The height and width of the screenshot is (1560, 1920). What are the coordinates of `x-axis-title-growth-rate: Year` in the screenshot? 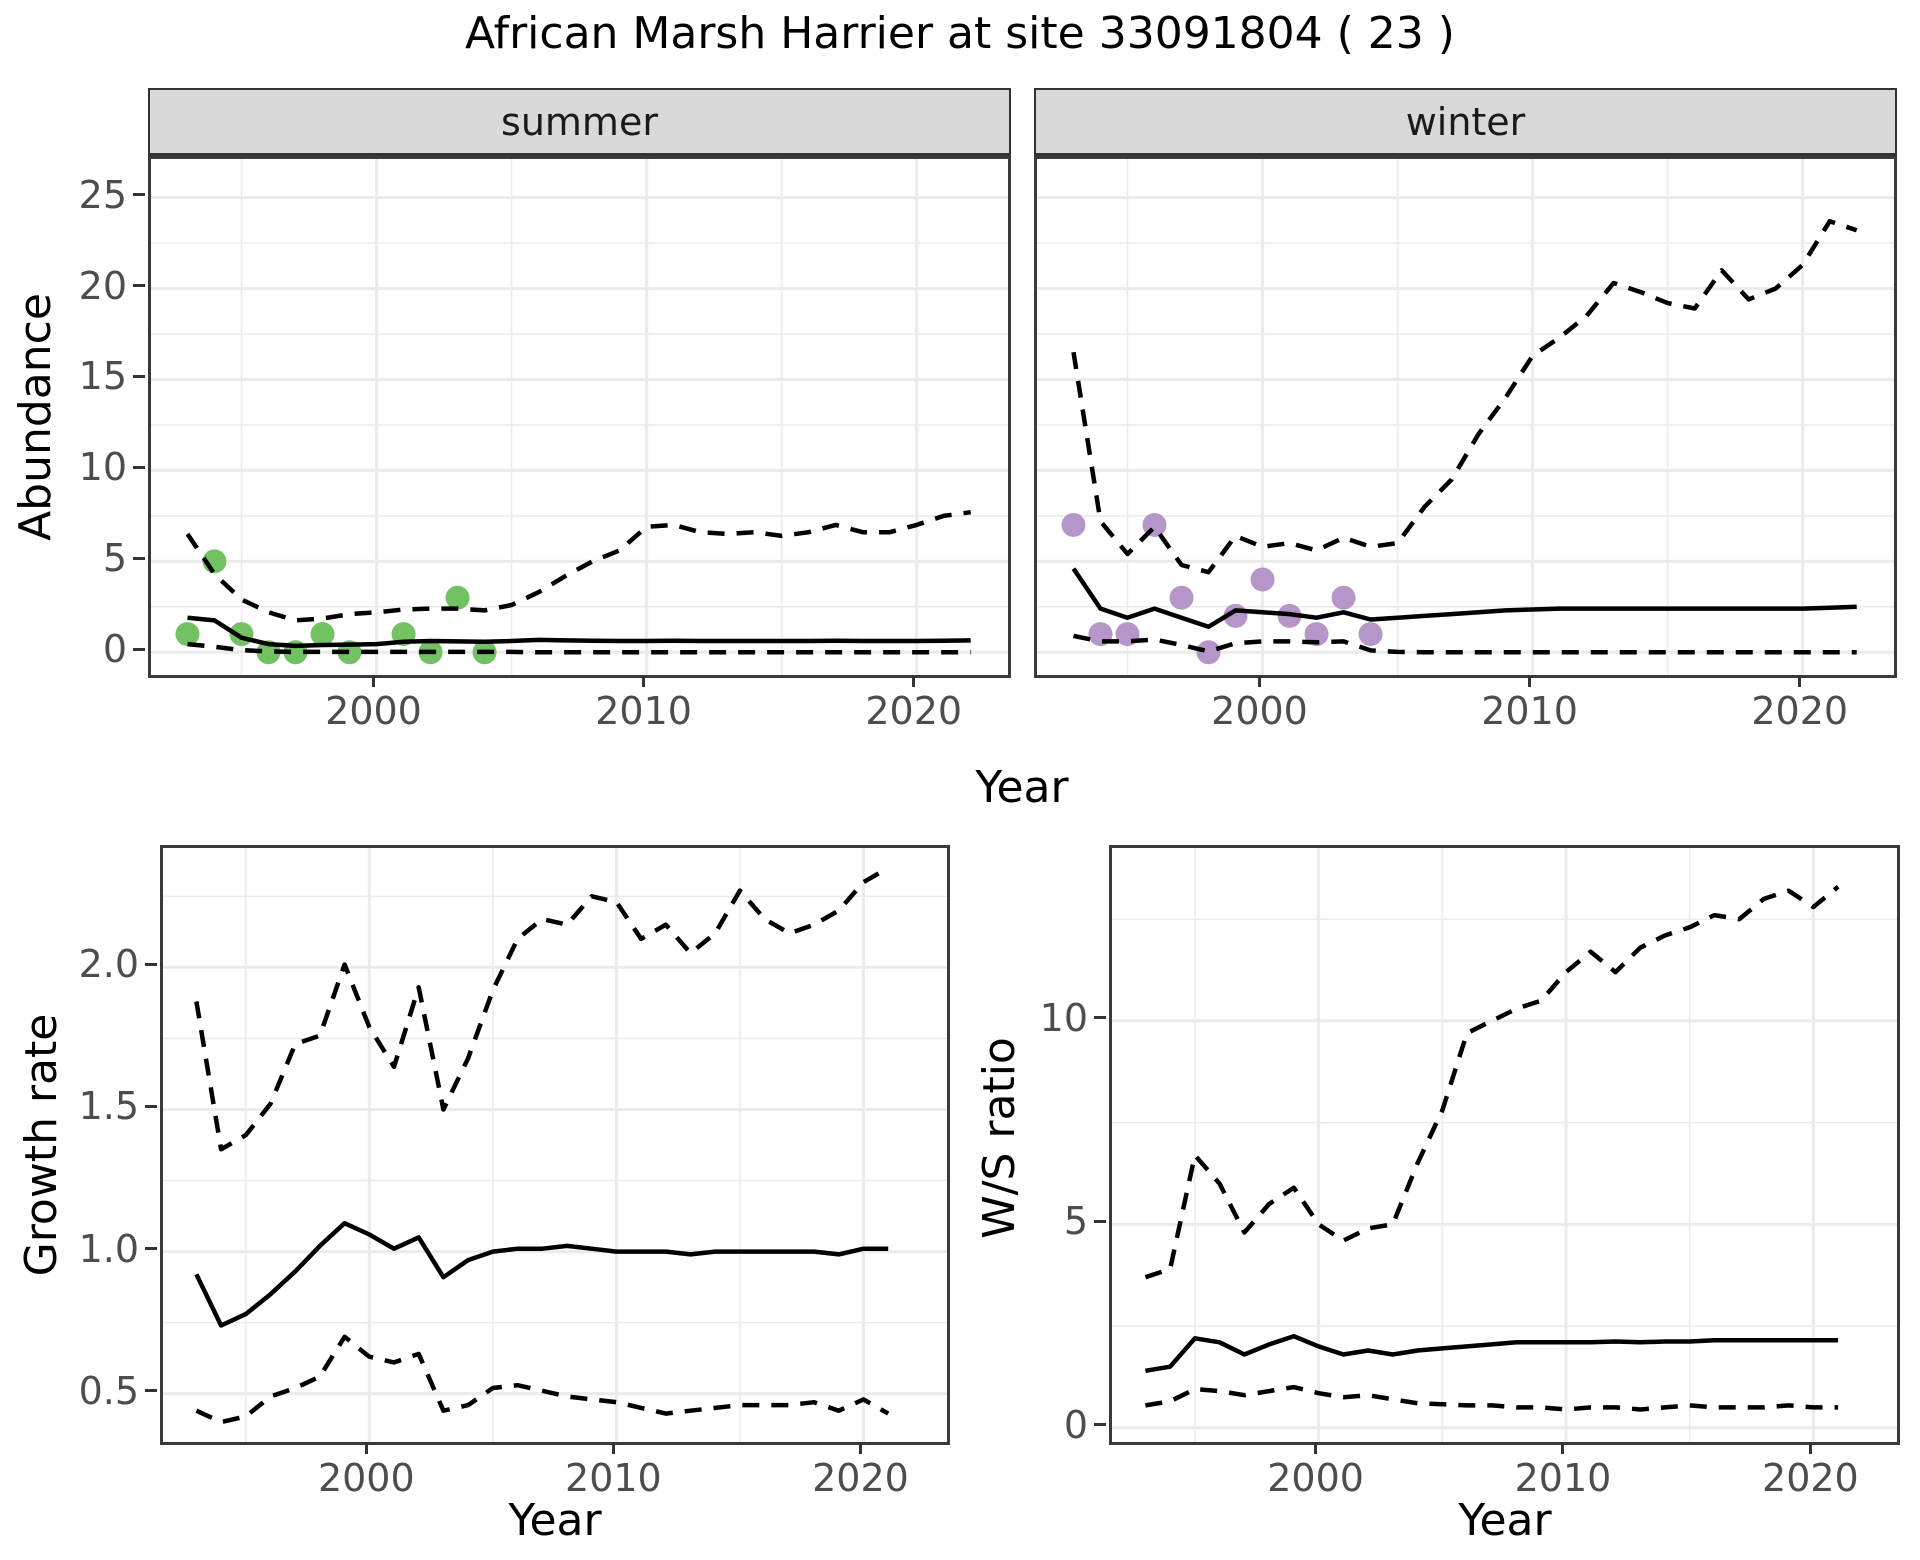 It's located at (555, 1520).